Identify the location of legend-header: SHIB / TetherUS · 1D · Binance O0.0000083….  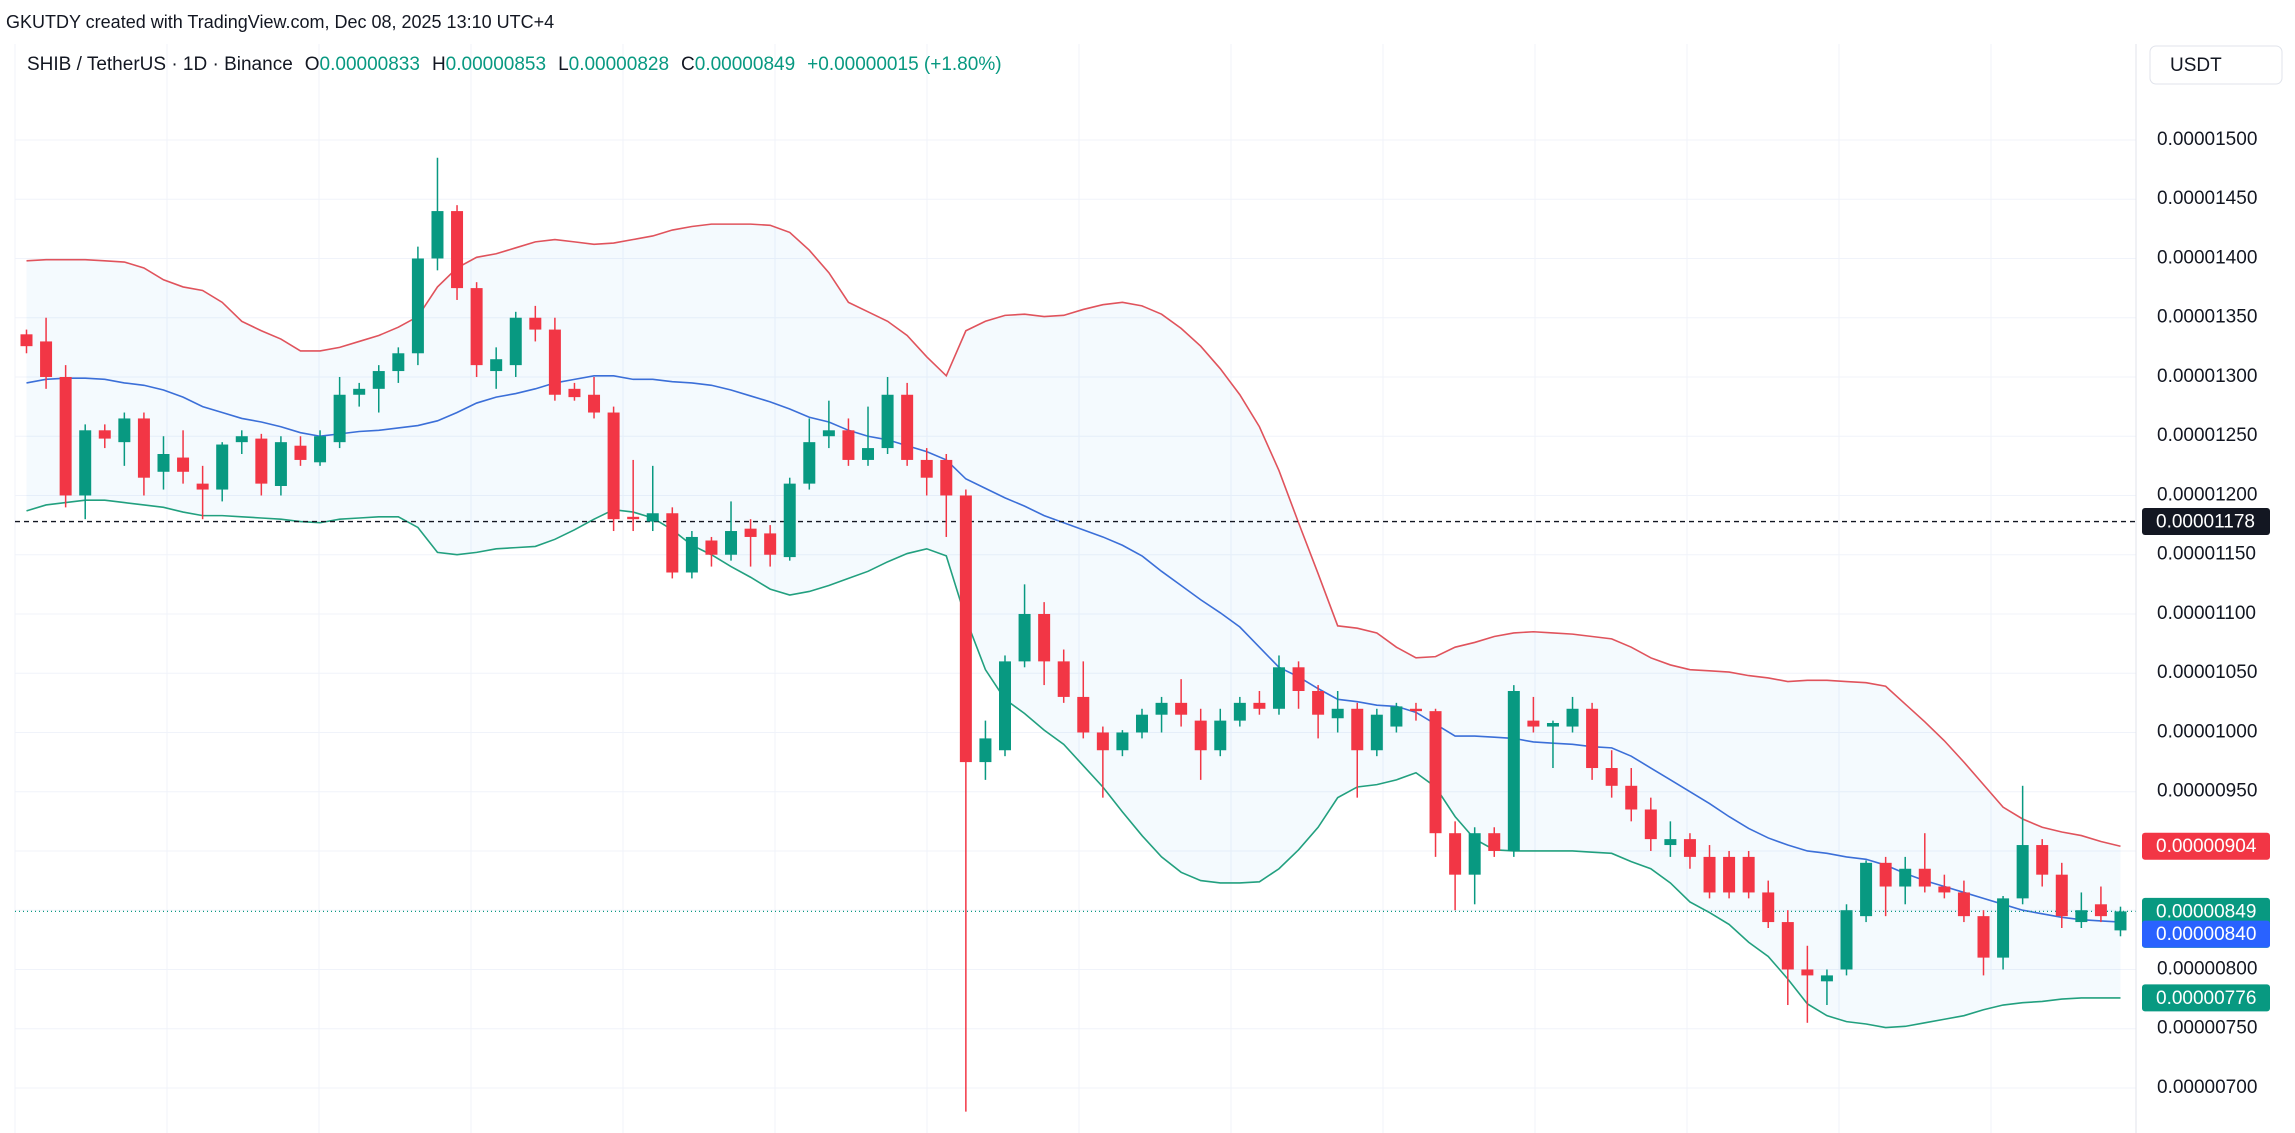
(514, 64).